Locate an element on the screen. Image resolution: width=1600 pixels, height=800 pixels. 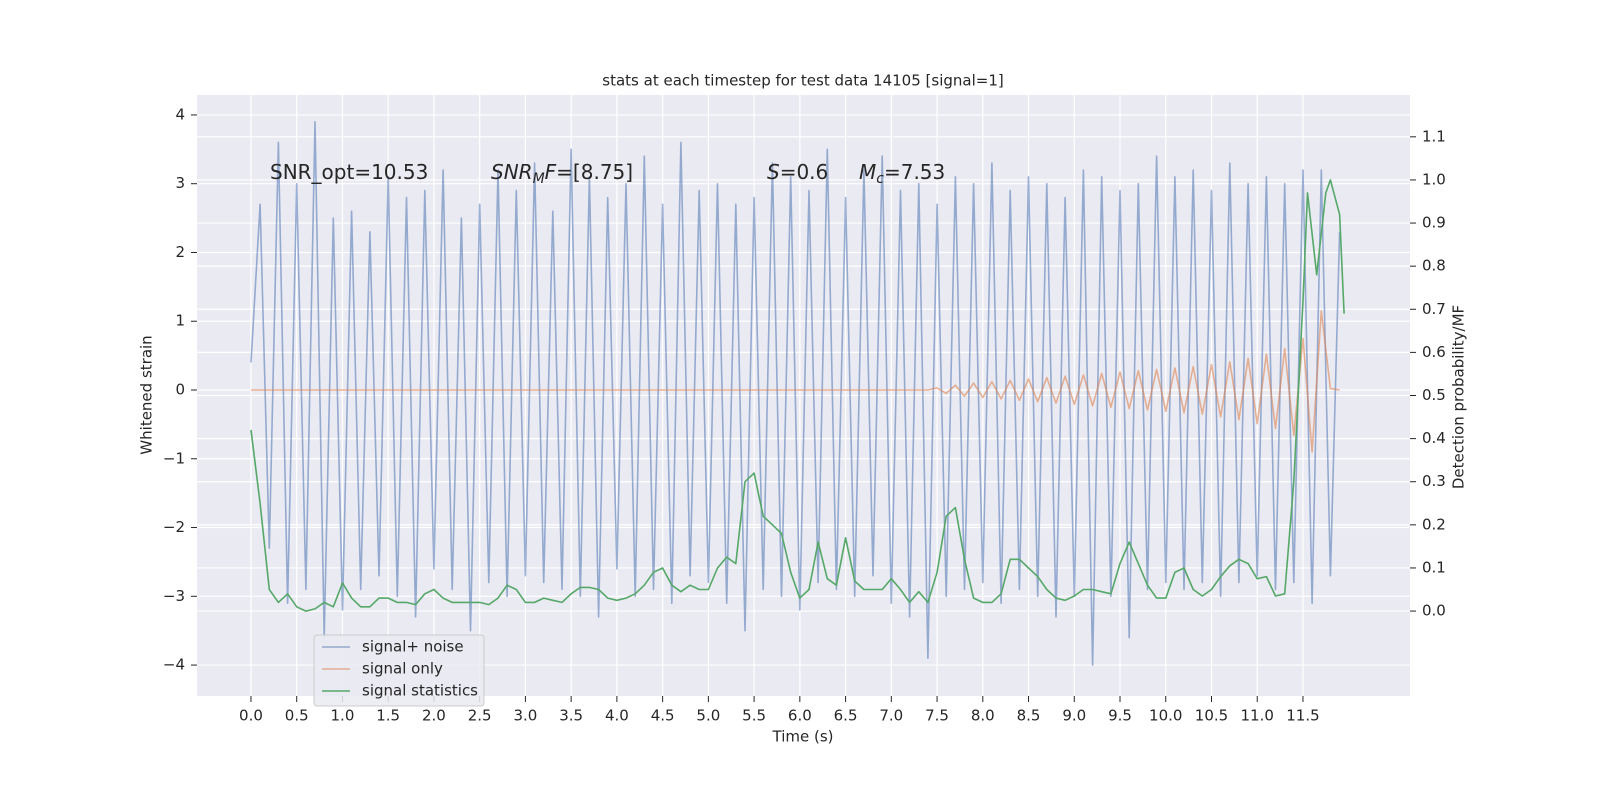
x-tick-label: 11.5 is located at coordinates (1302, 716).